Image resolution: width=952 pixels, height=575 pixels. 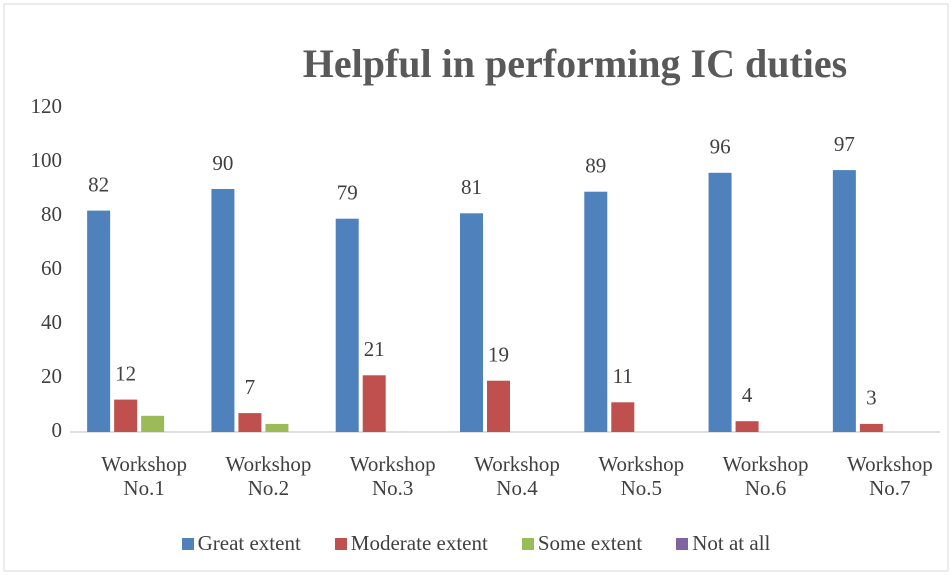 What do you see at coordinates (590, 543) in the screenshot?
I see `legend-label: Some extent` at bounding box center [590, 543].